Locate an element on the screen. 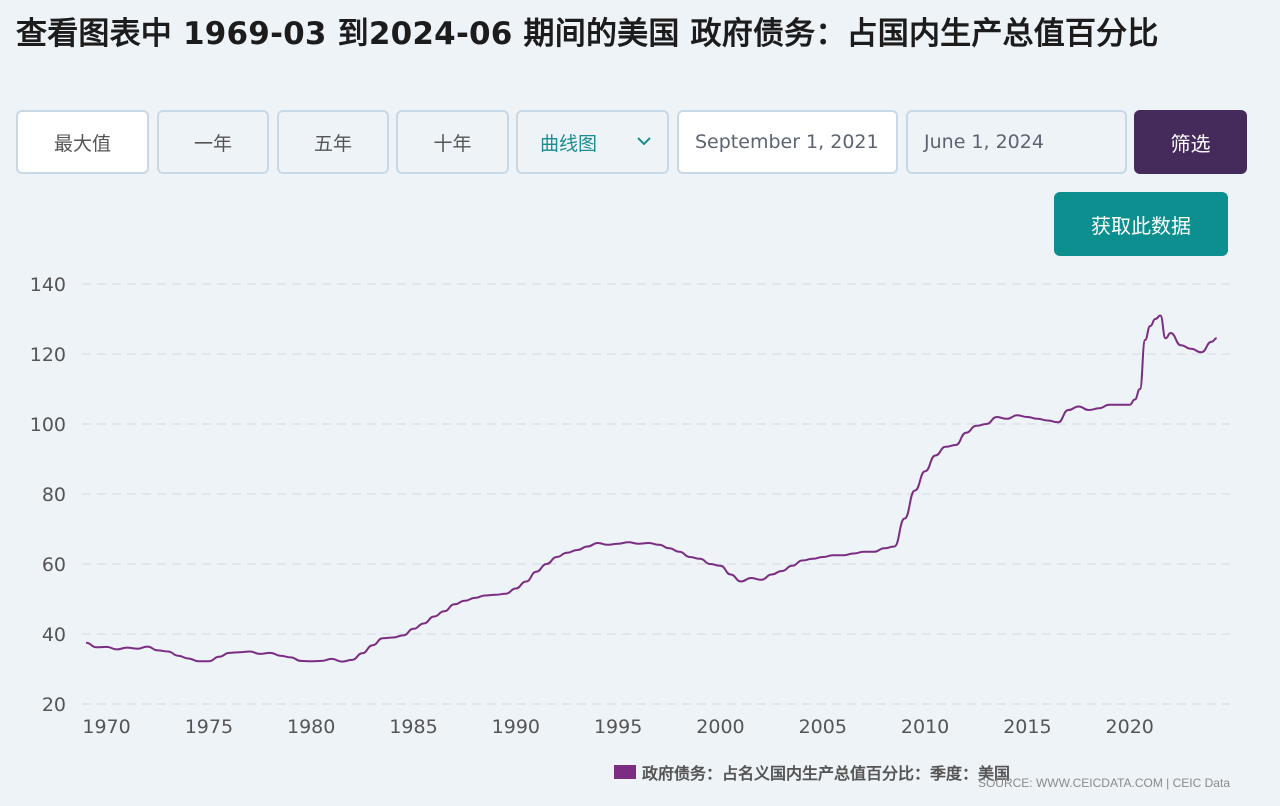 The width and height of the screenshot is (1280, 806). legend-swatch is located at coordinates (625, 772).